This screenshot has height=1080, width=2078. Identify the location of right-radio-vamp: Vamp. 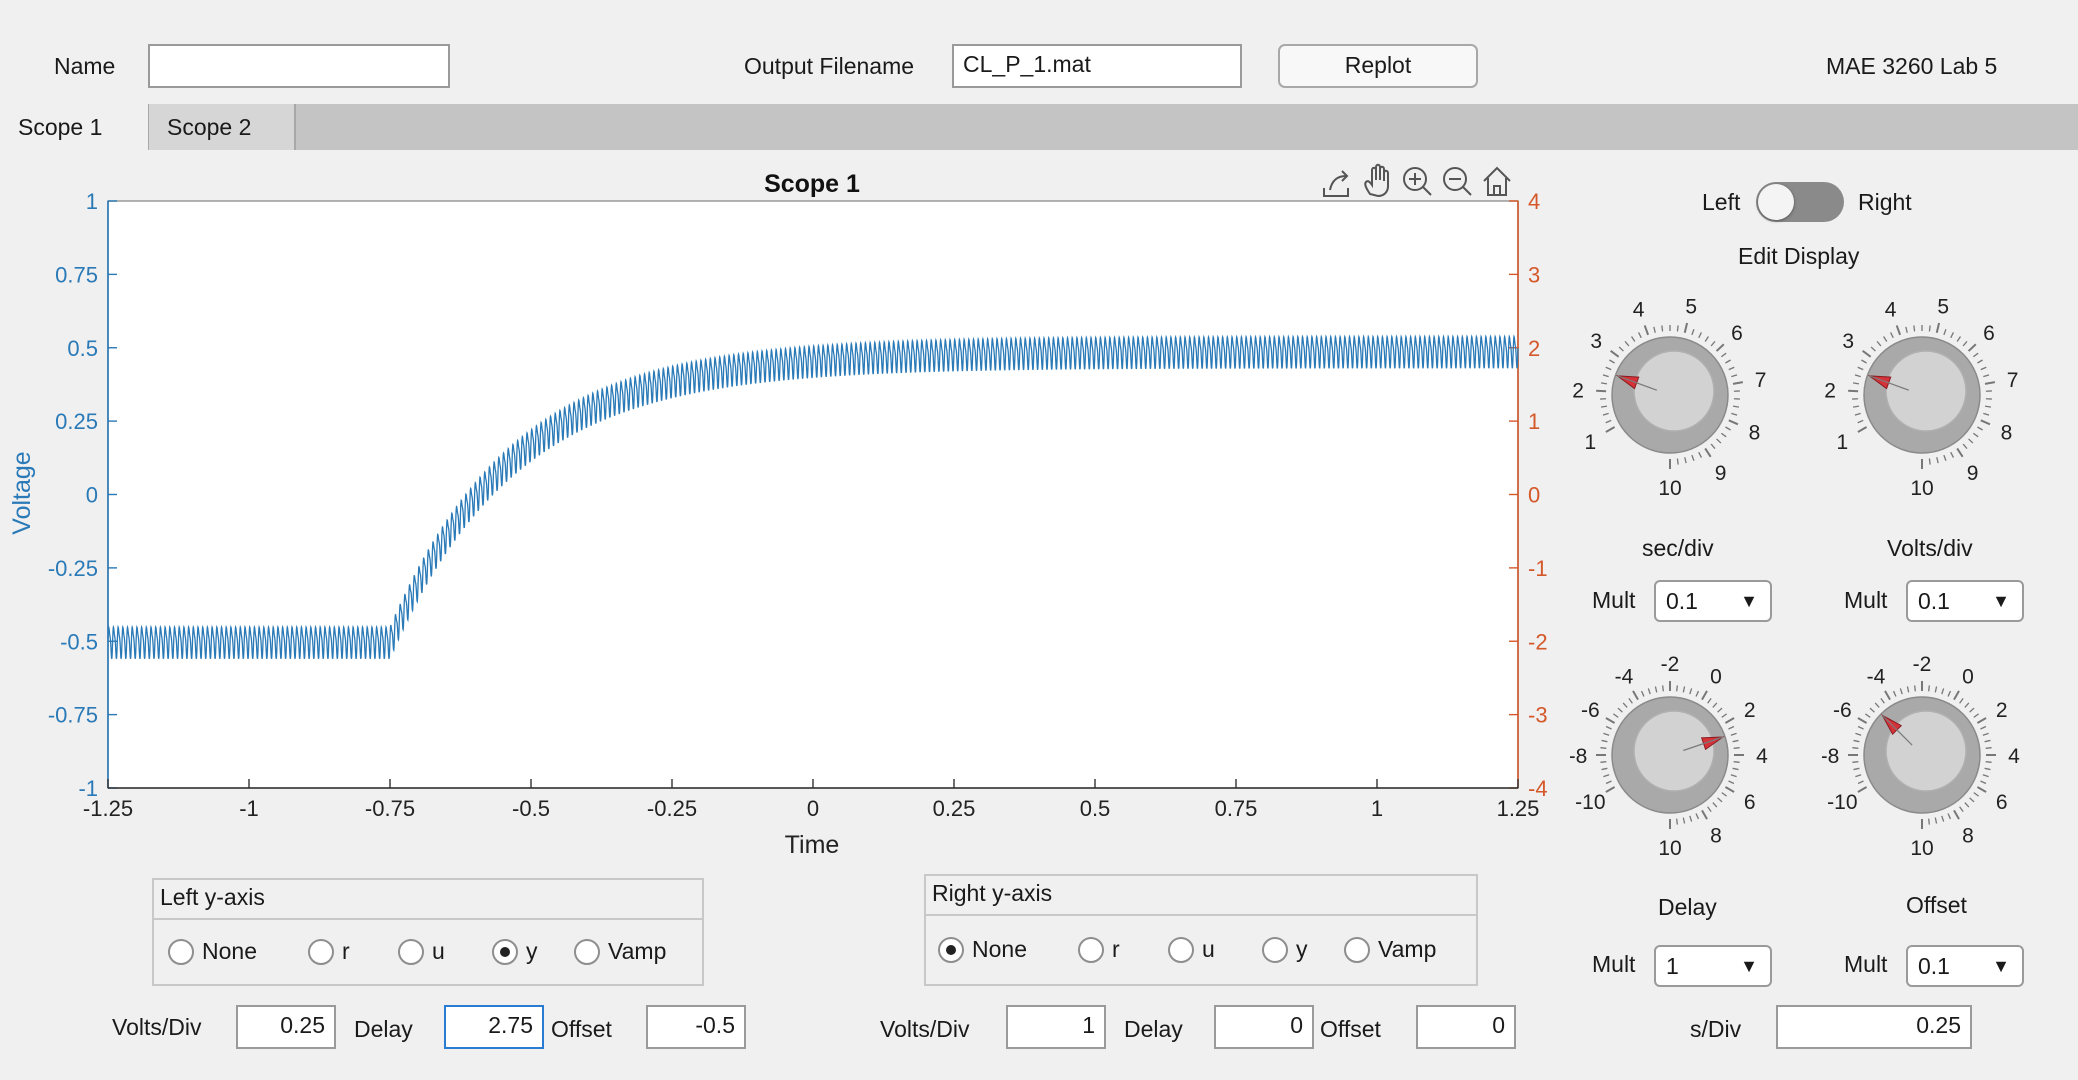
(1390, 949).